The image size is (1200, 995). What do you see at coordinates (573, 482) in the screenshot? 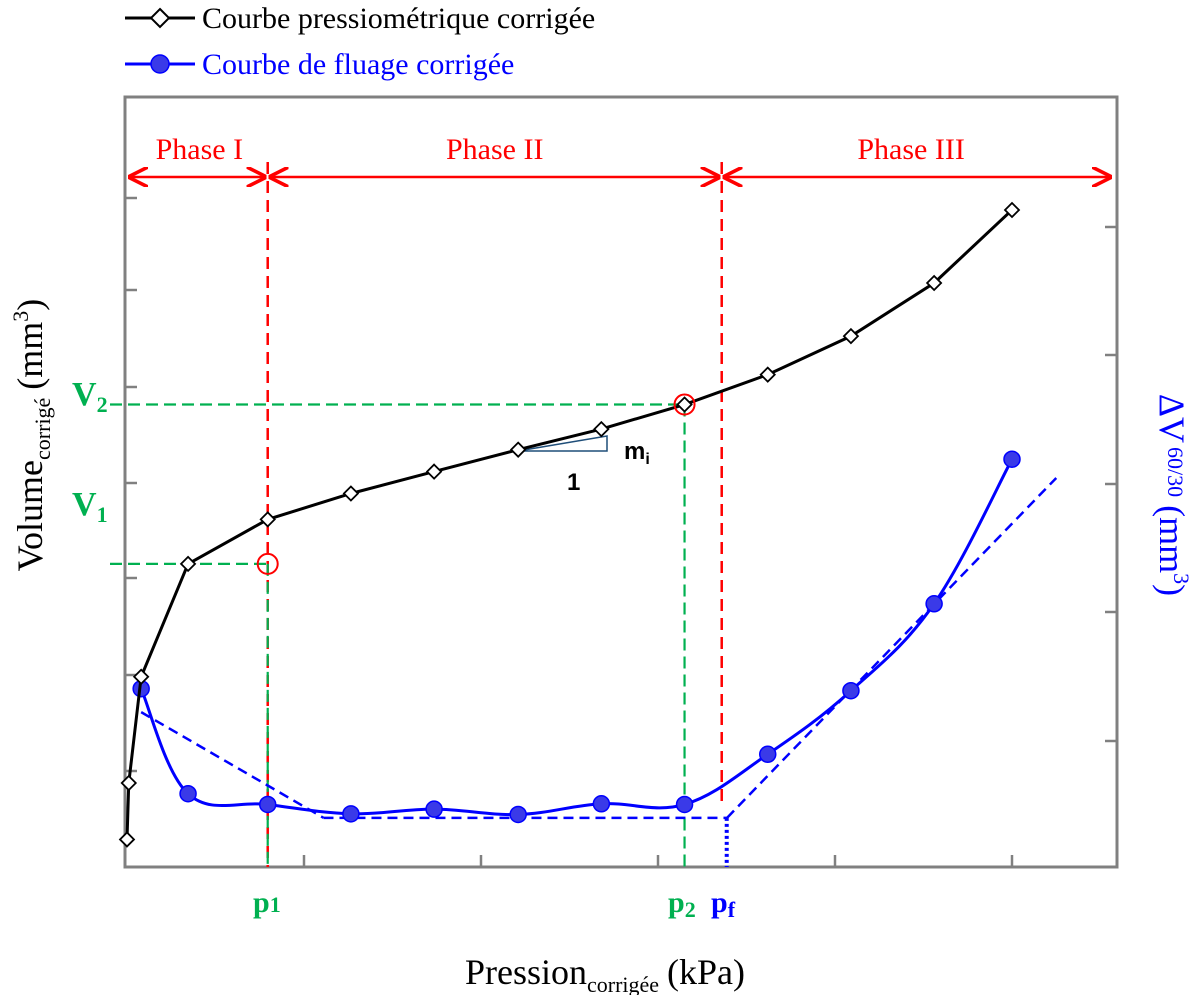
I see `slope-run-label: 1` at bounding box center [573, 482].